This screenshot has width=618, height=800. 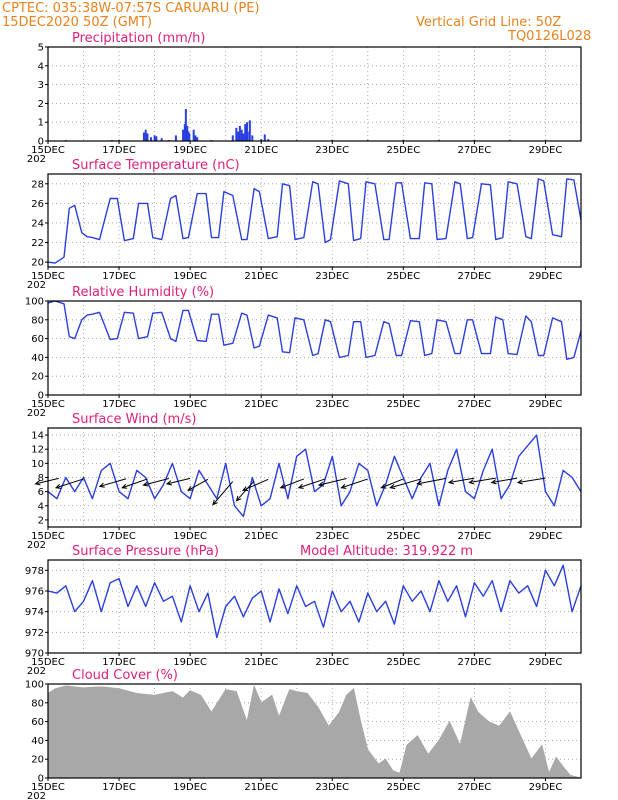 What do you see at coordinates (36, 671) in the screenshot?
I see `pres-year-label: 202` at bounding box center [36, 671].